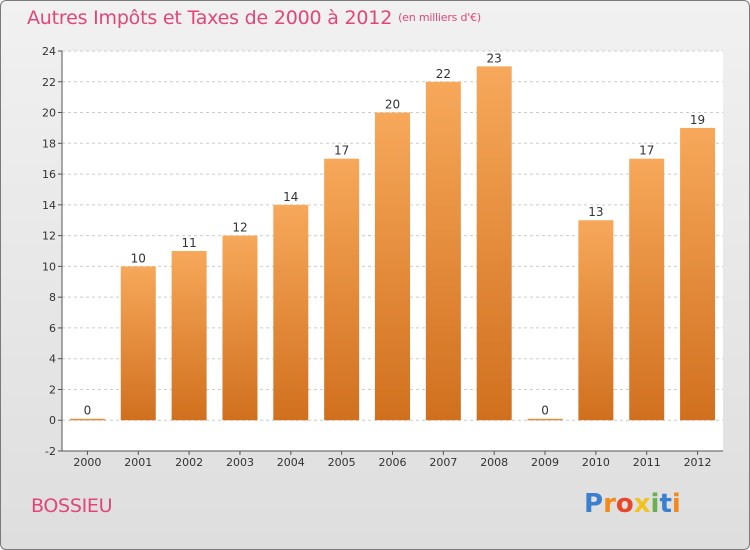 The width and height of the screenshot is (750, 550). I want to click on x-tick-label: 2008, so click(494, 462).